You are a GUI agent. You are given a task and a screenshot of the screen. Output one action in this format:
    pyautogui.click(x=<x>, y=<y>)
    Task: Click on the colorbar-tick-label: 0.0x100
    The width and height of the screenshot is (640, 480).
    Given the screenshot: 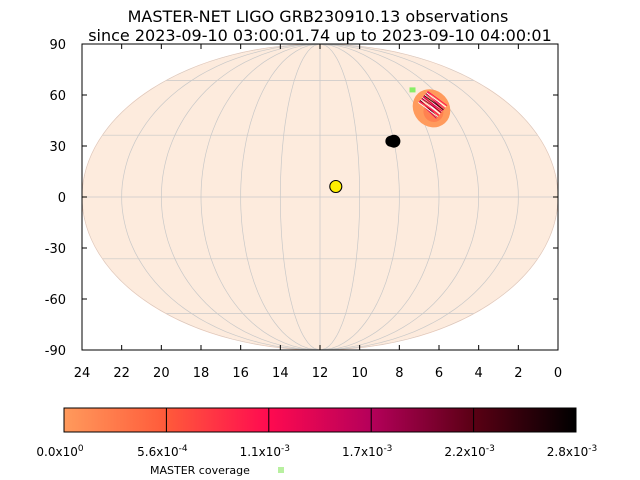 What is the action you would take?
    pyautogui.click(x=59, y=451)
    